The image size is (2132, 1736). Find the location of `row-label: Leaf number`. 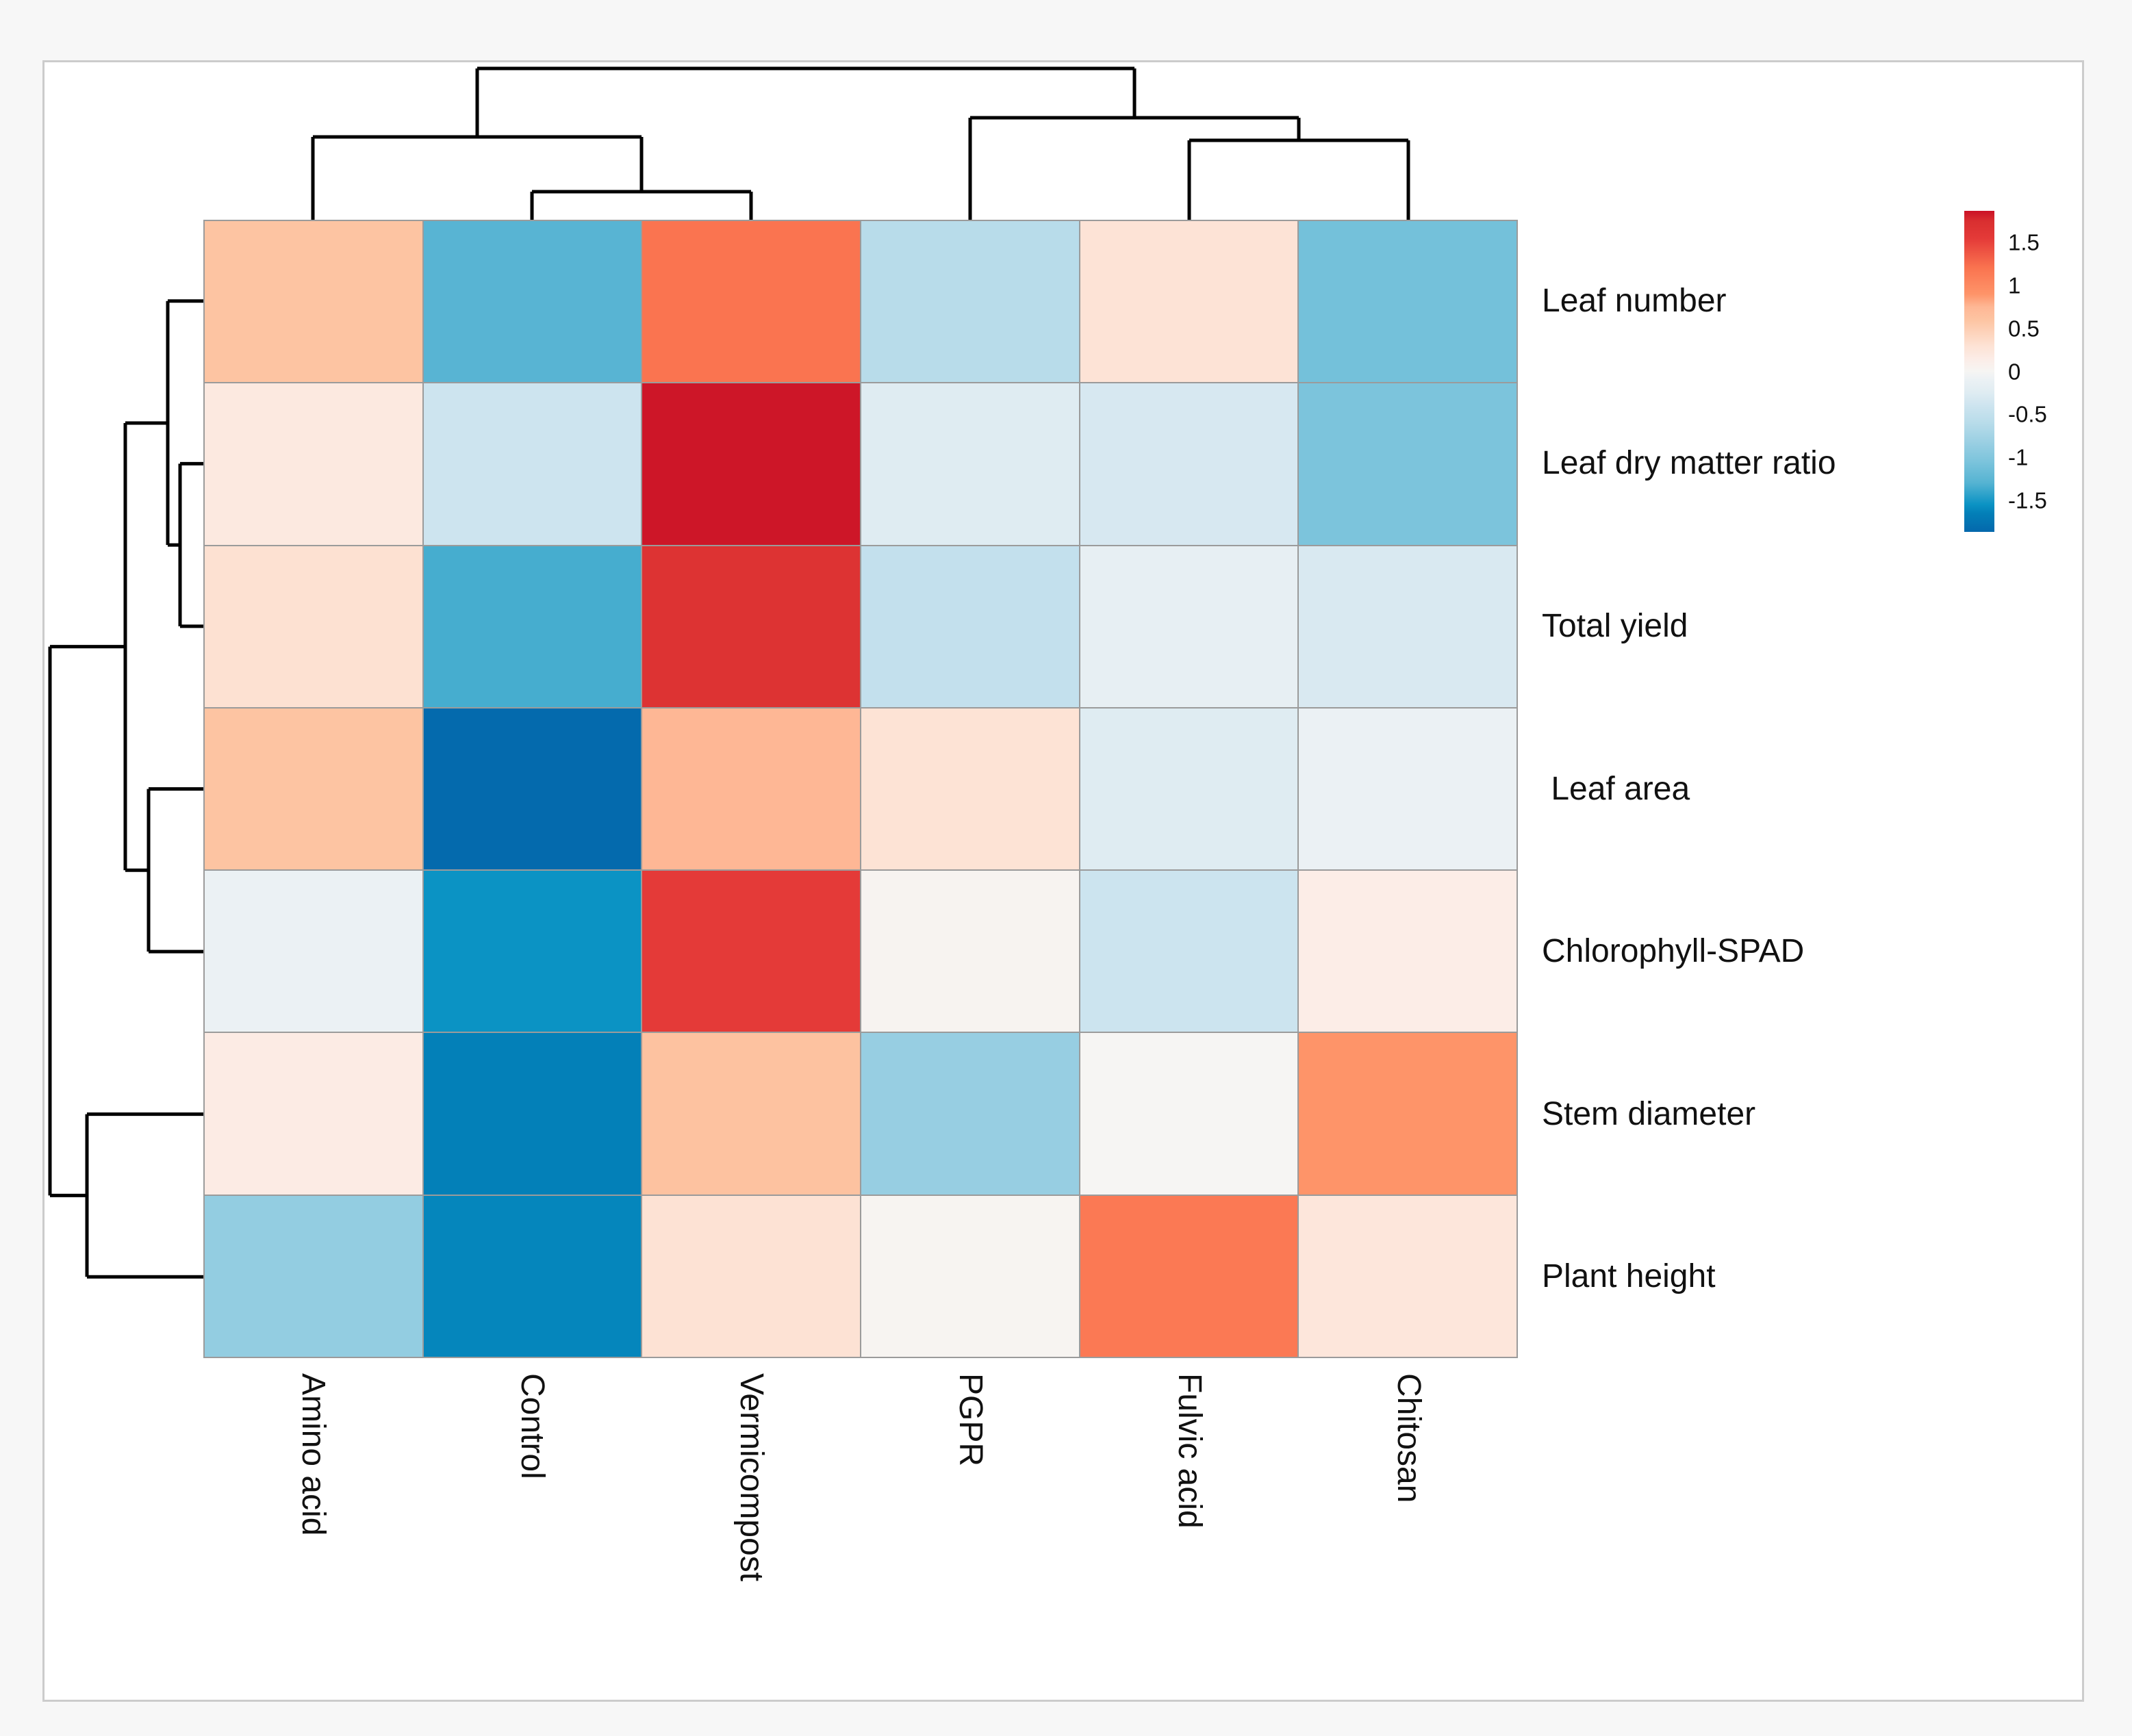

row-label: Leaf number is located at coordinates (1634, 300).